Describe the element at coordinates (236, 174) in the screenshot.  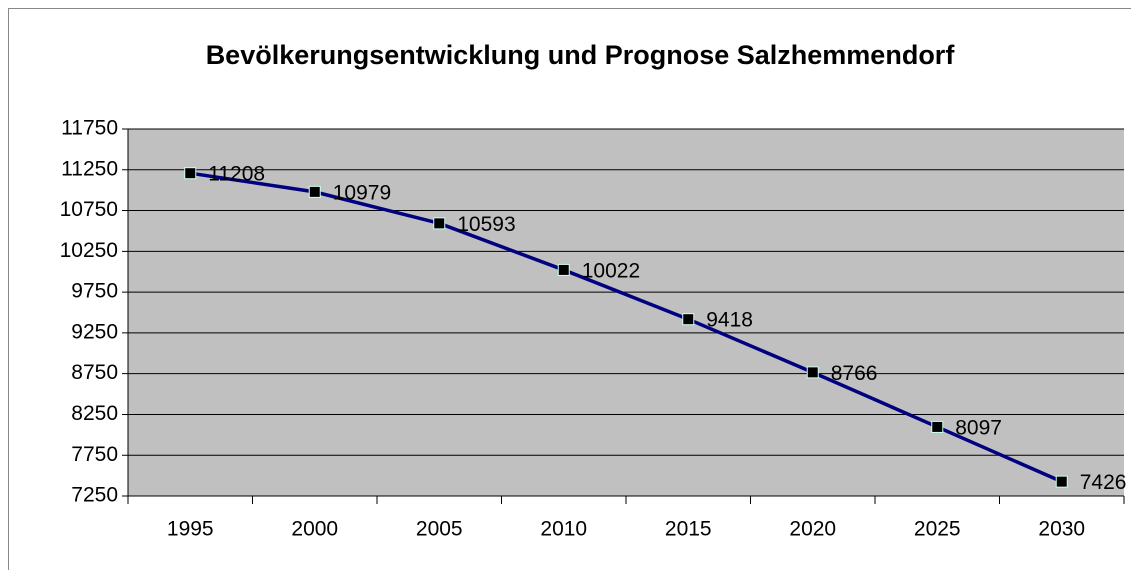
I see `data-label: 11208` at that location.